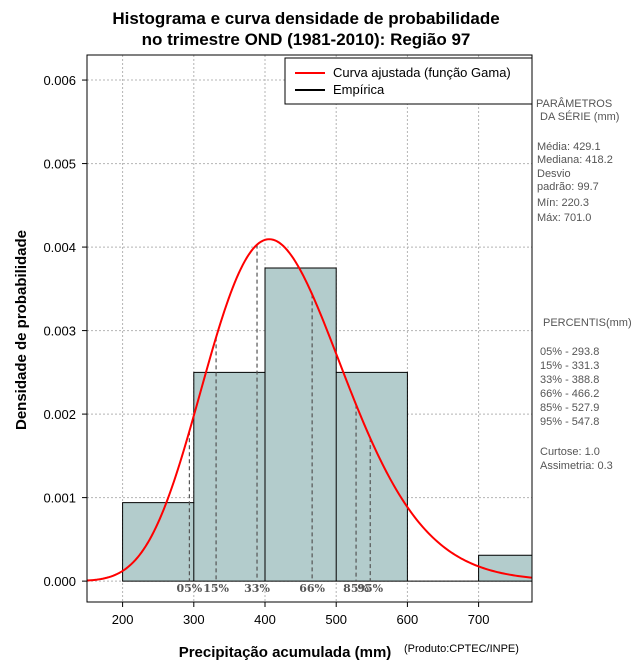 The height and width of the screenshot is (660, 640). Describe the element at coordinates (408, 619) in the screenshot. I see `x-tick-label-600: 600` at that location.